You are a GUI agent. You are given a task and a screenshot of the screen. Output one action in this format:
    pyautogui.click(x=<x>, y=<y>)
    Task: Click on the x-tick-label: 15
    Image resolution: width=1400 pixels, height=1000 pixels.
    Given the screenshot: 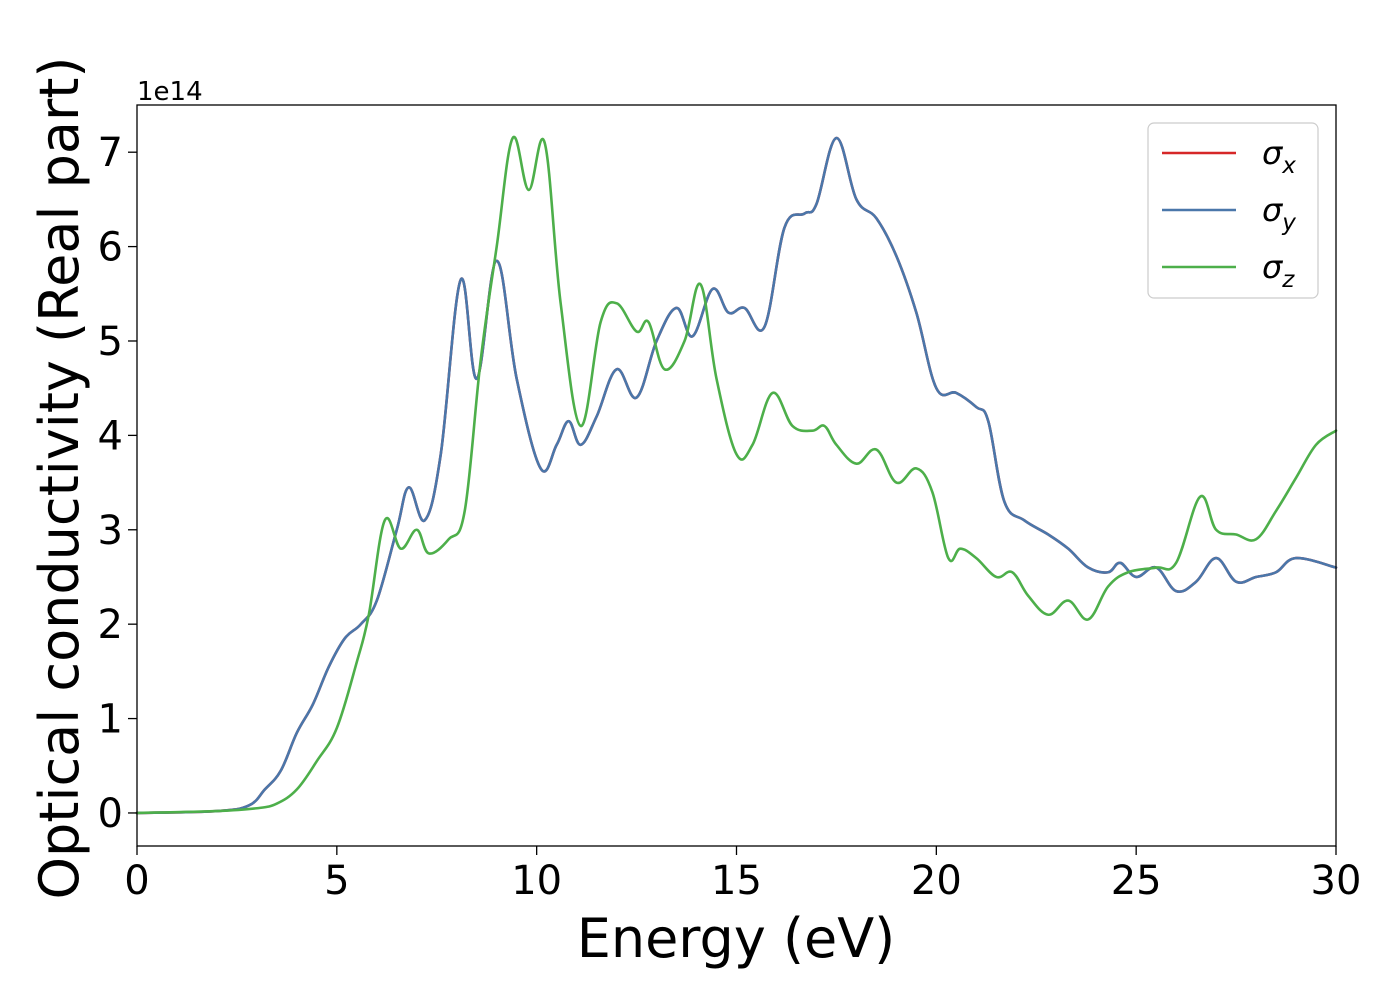 What is the action you would take?
    pyautogui.click(x=736, y=881)
    